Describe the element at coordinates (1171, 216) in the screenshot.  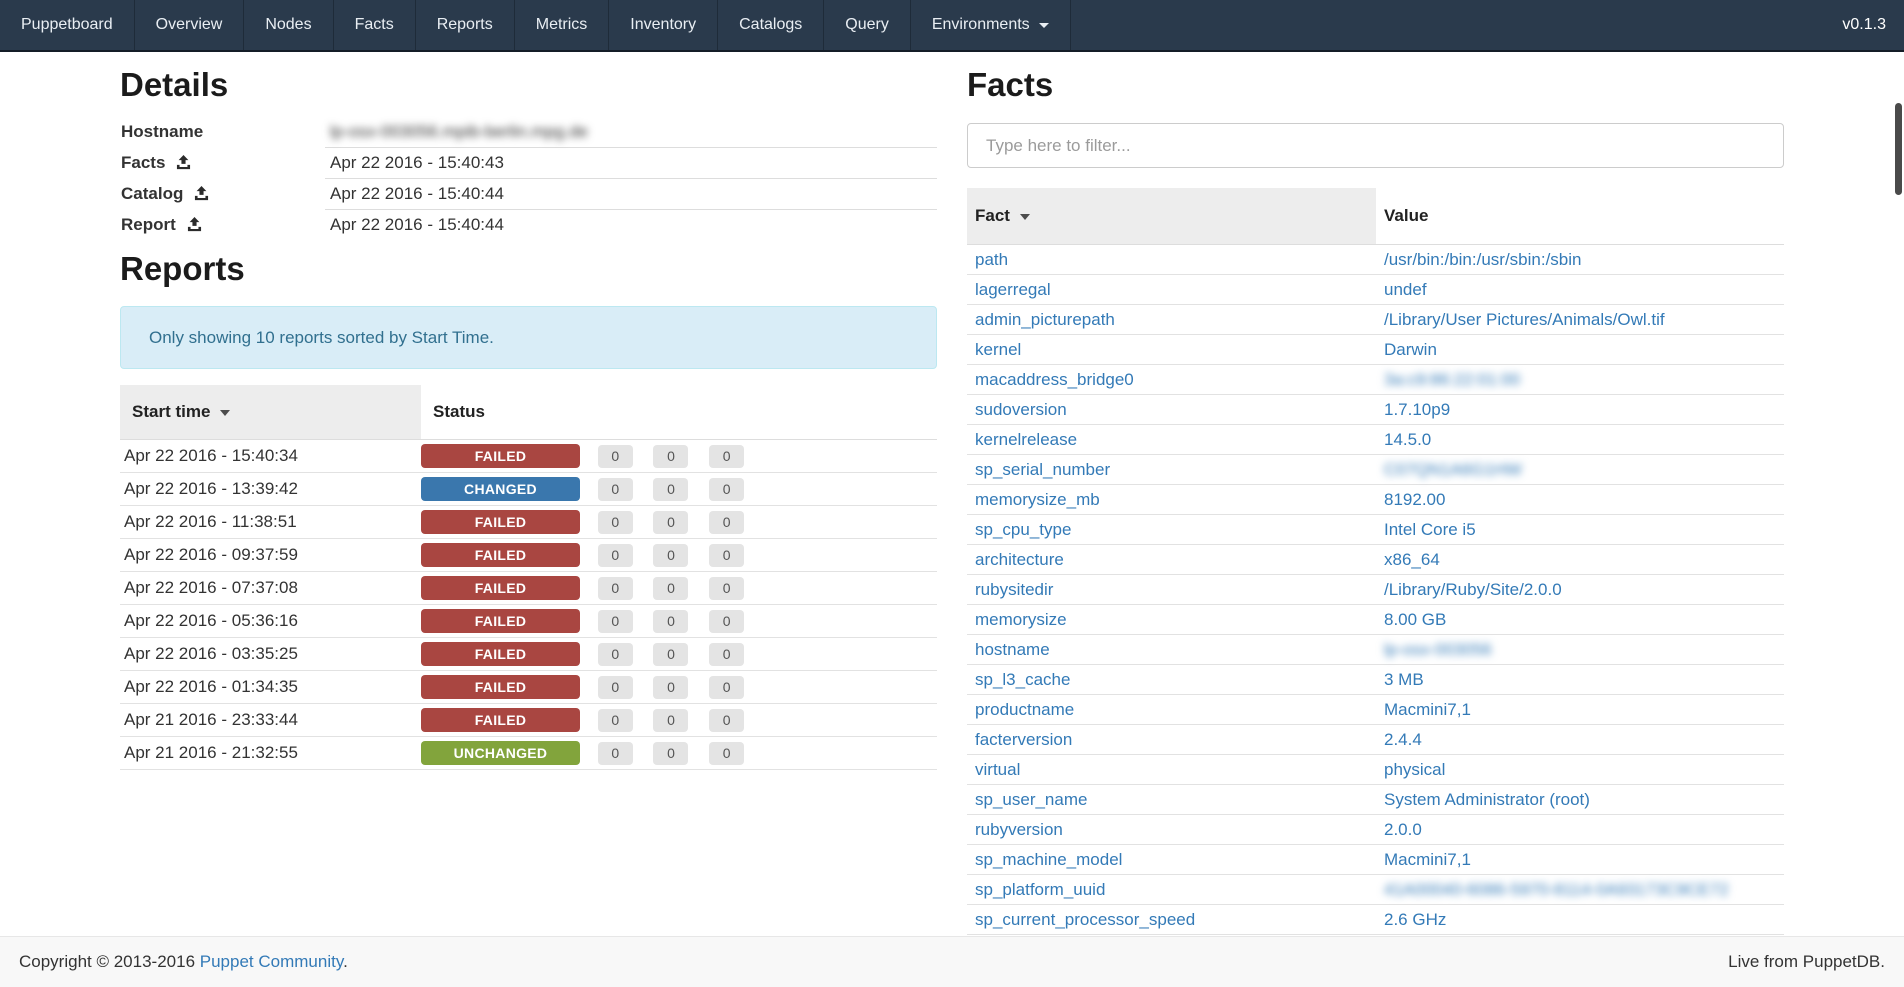
I see `facts-header-fact: Fact` at that location.